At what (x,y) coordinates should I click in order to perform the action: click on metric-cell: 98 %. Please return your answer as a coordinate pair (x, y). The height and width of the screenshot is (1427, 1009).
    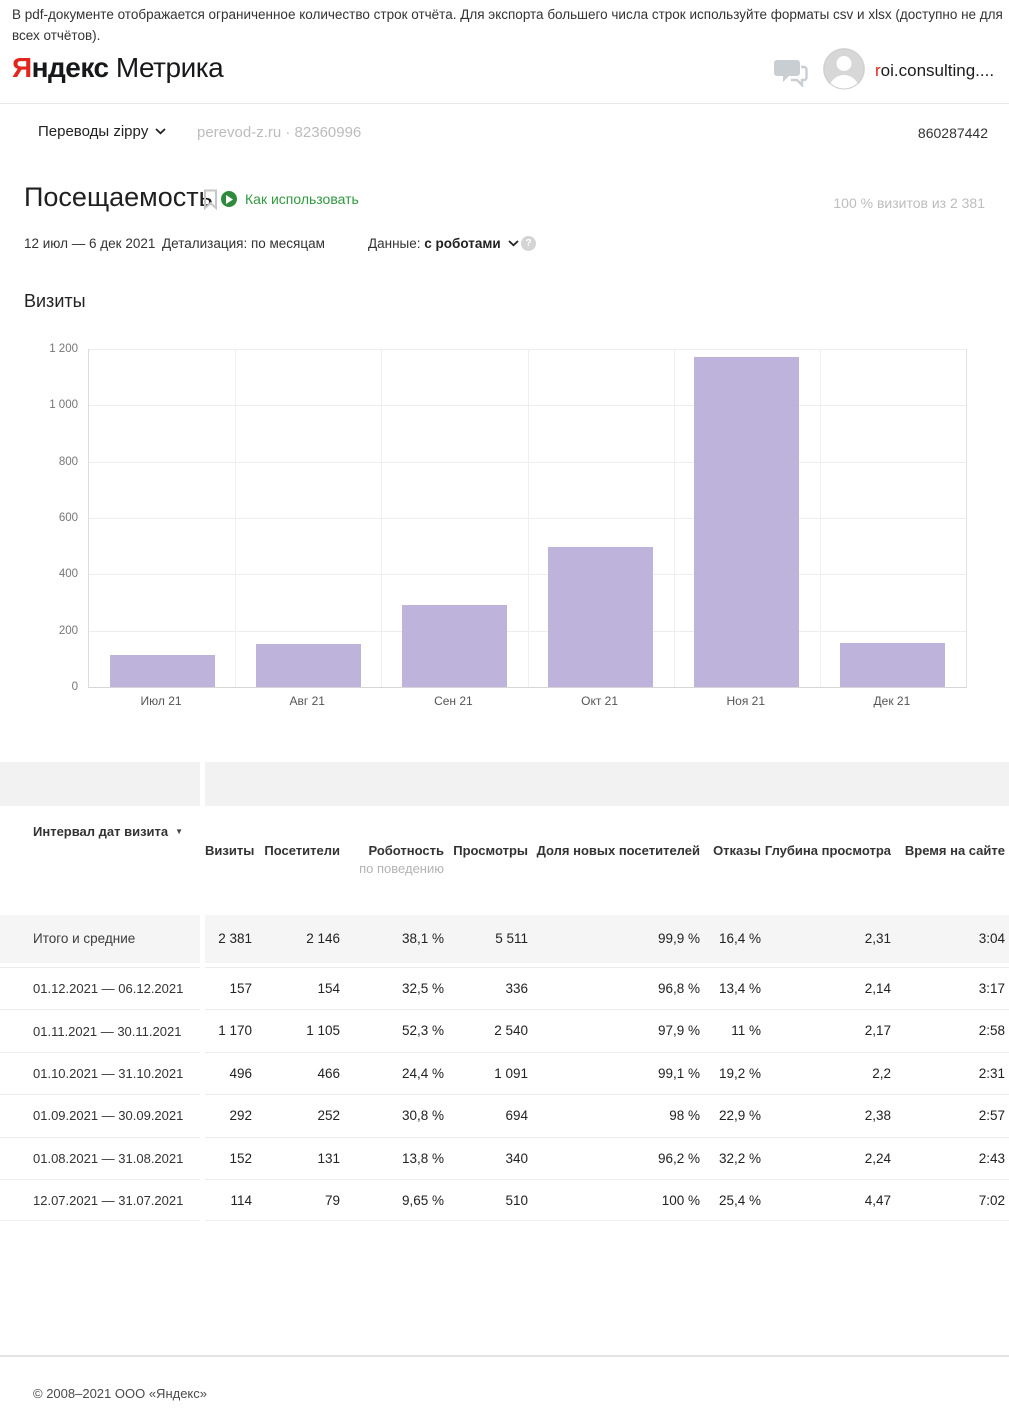
    Looking at the image, I should click on (684, 1116).